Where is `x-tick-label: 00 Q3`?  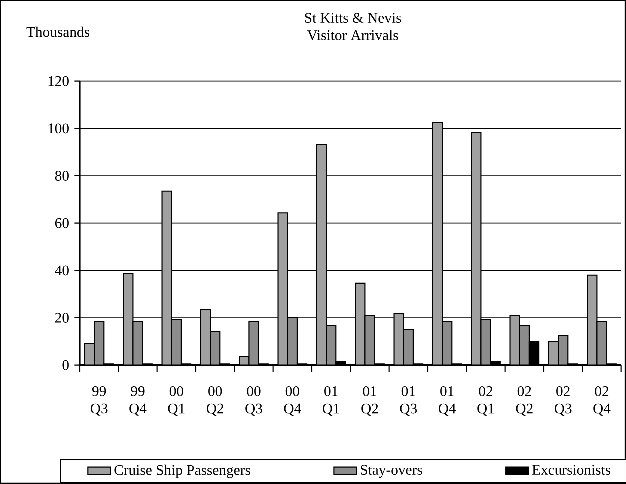 x-tick-label: 00 Q3 is located at coordinates (254, 401).